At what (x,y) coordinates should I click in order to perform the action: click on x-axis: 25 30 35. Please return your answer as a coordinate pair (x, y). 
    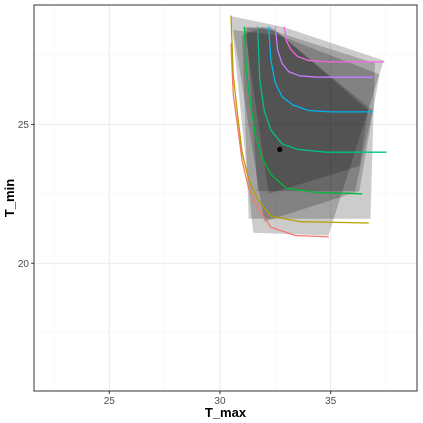
    Looking at the image, I should click on (220, 399).